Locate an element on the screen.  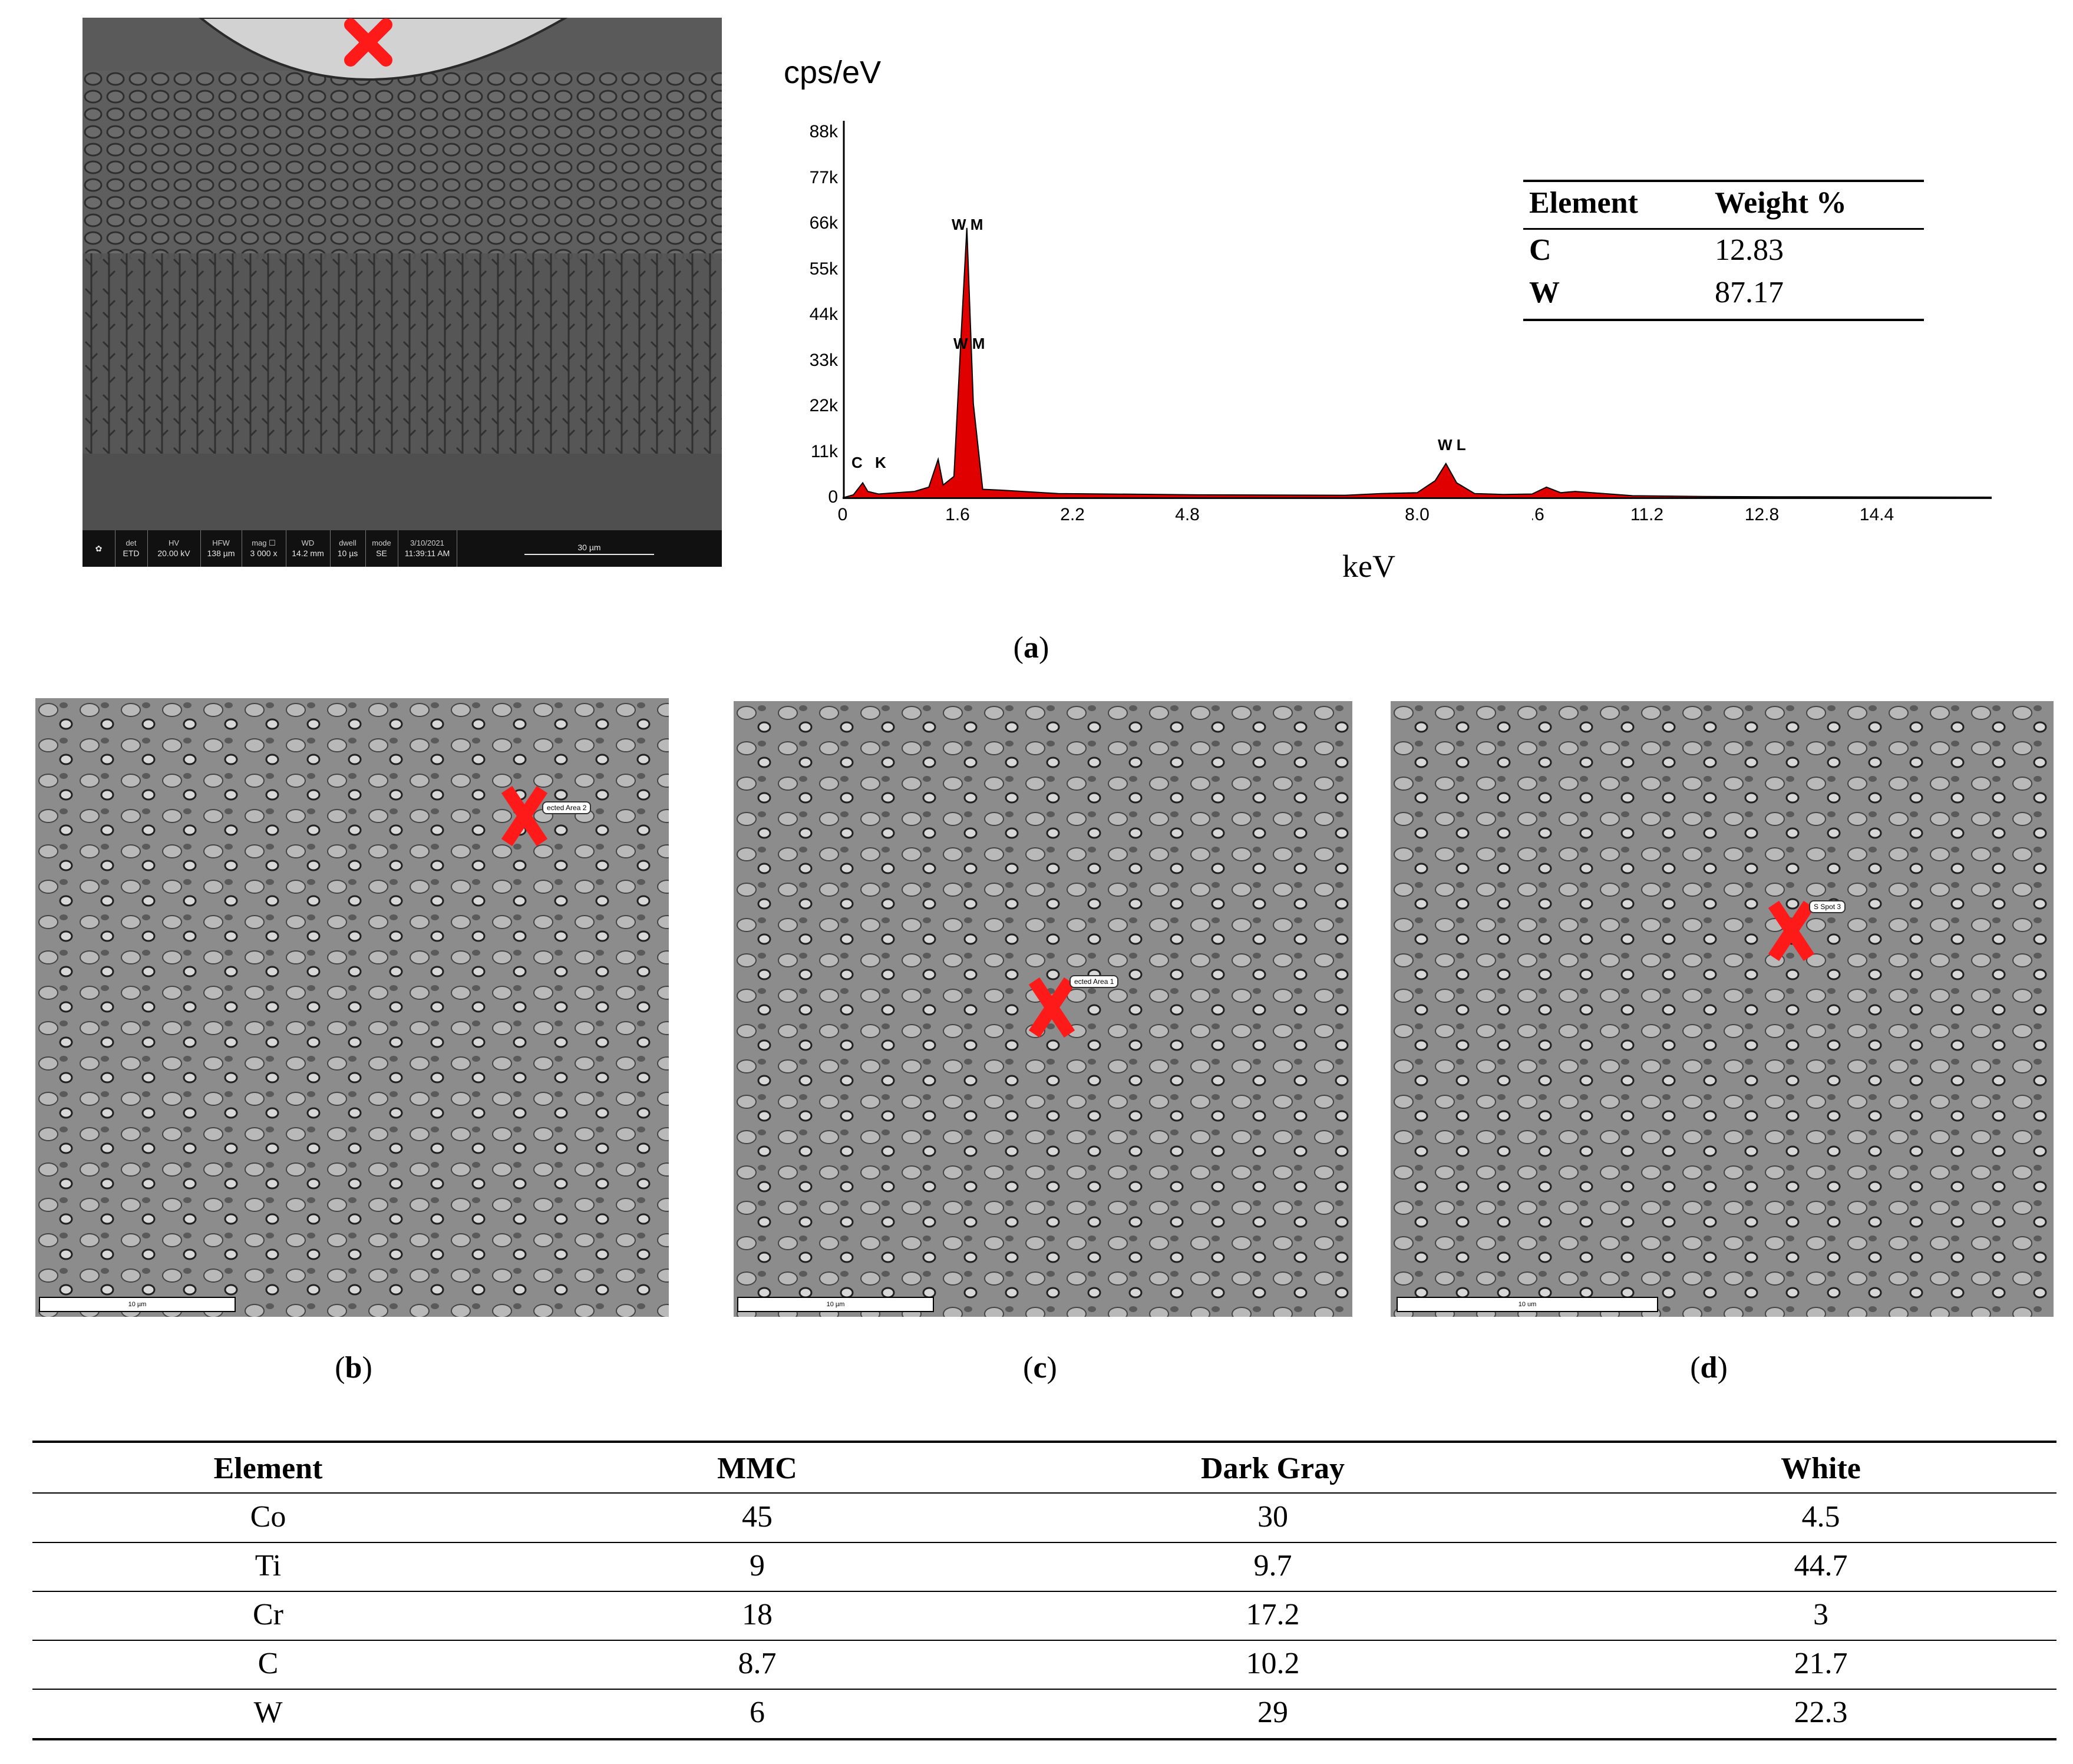
meta-label: WD is located at coordinates (308, 542).